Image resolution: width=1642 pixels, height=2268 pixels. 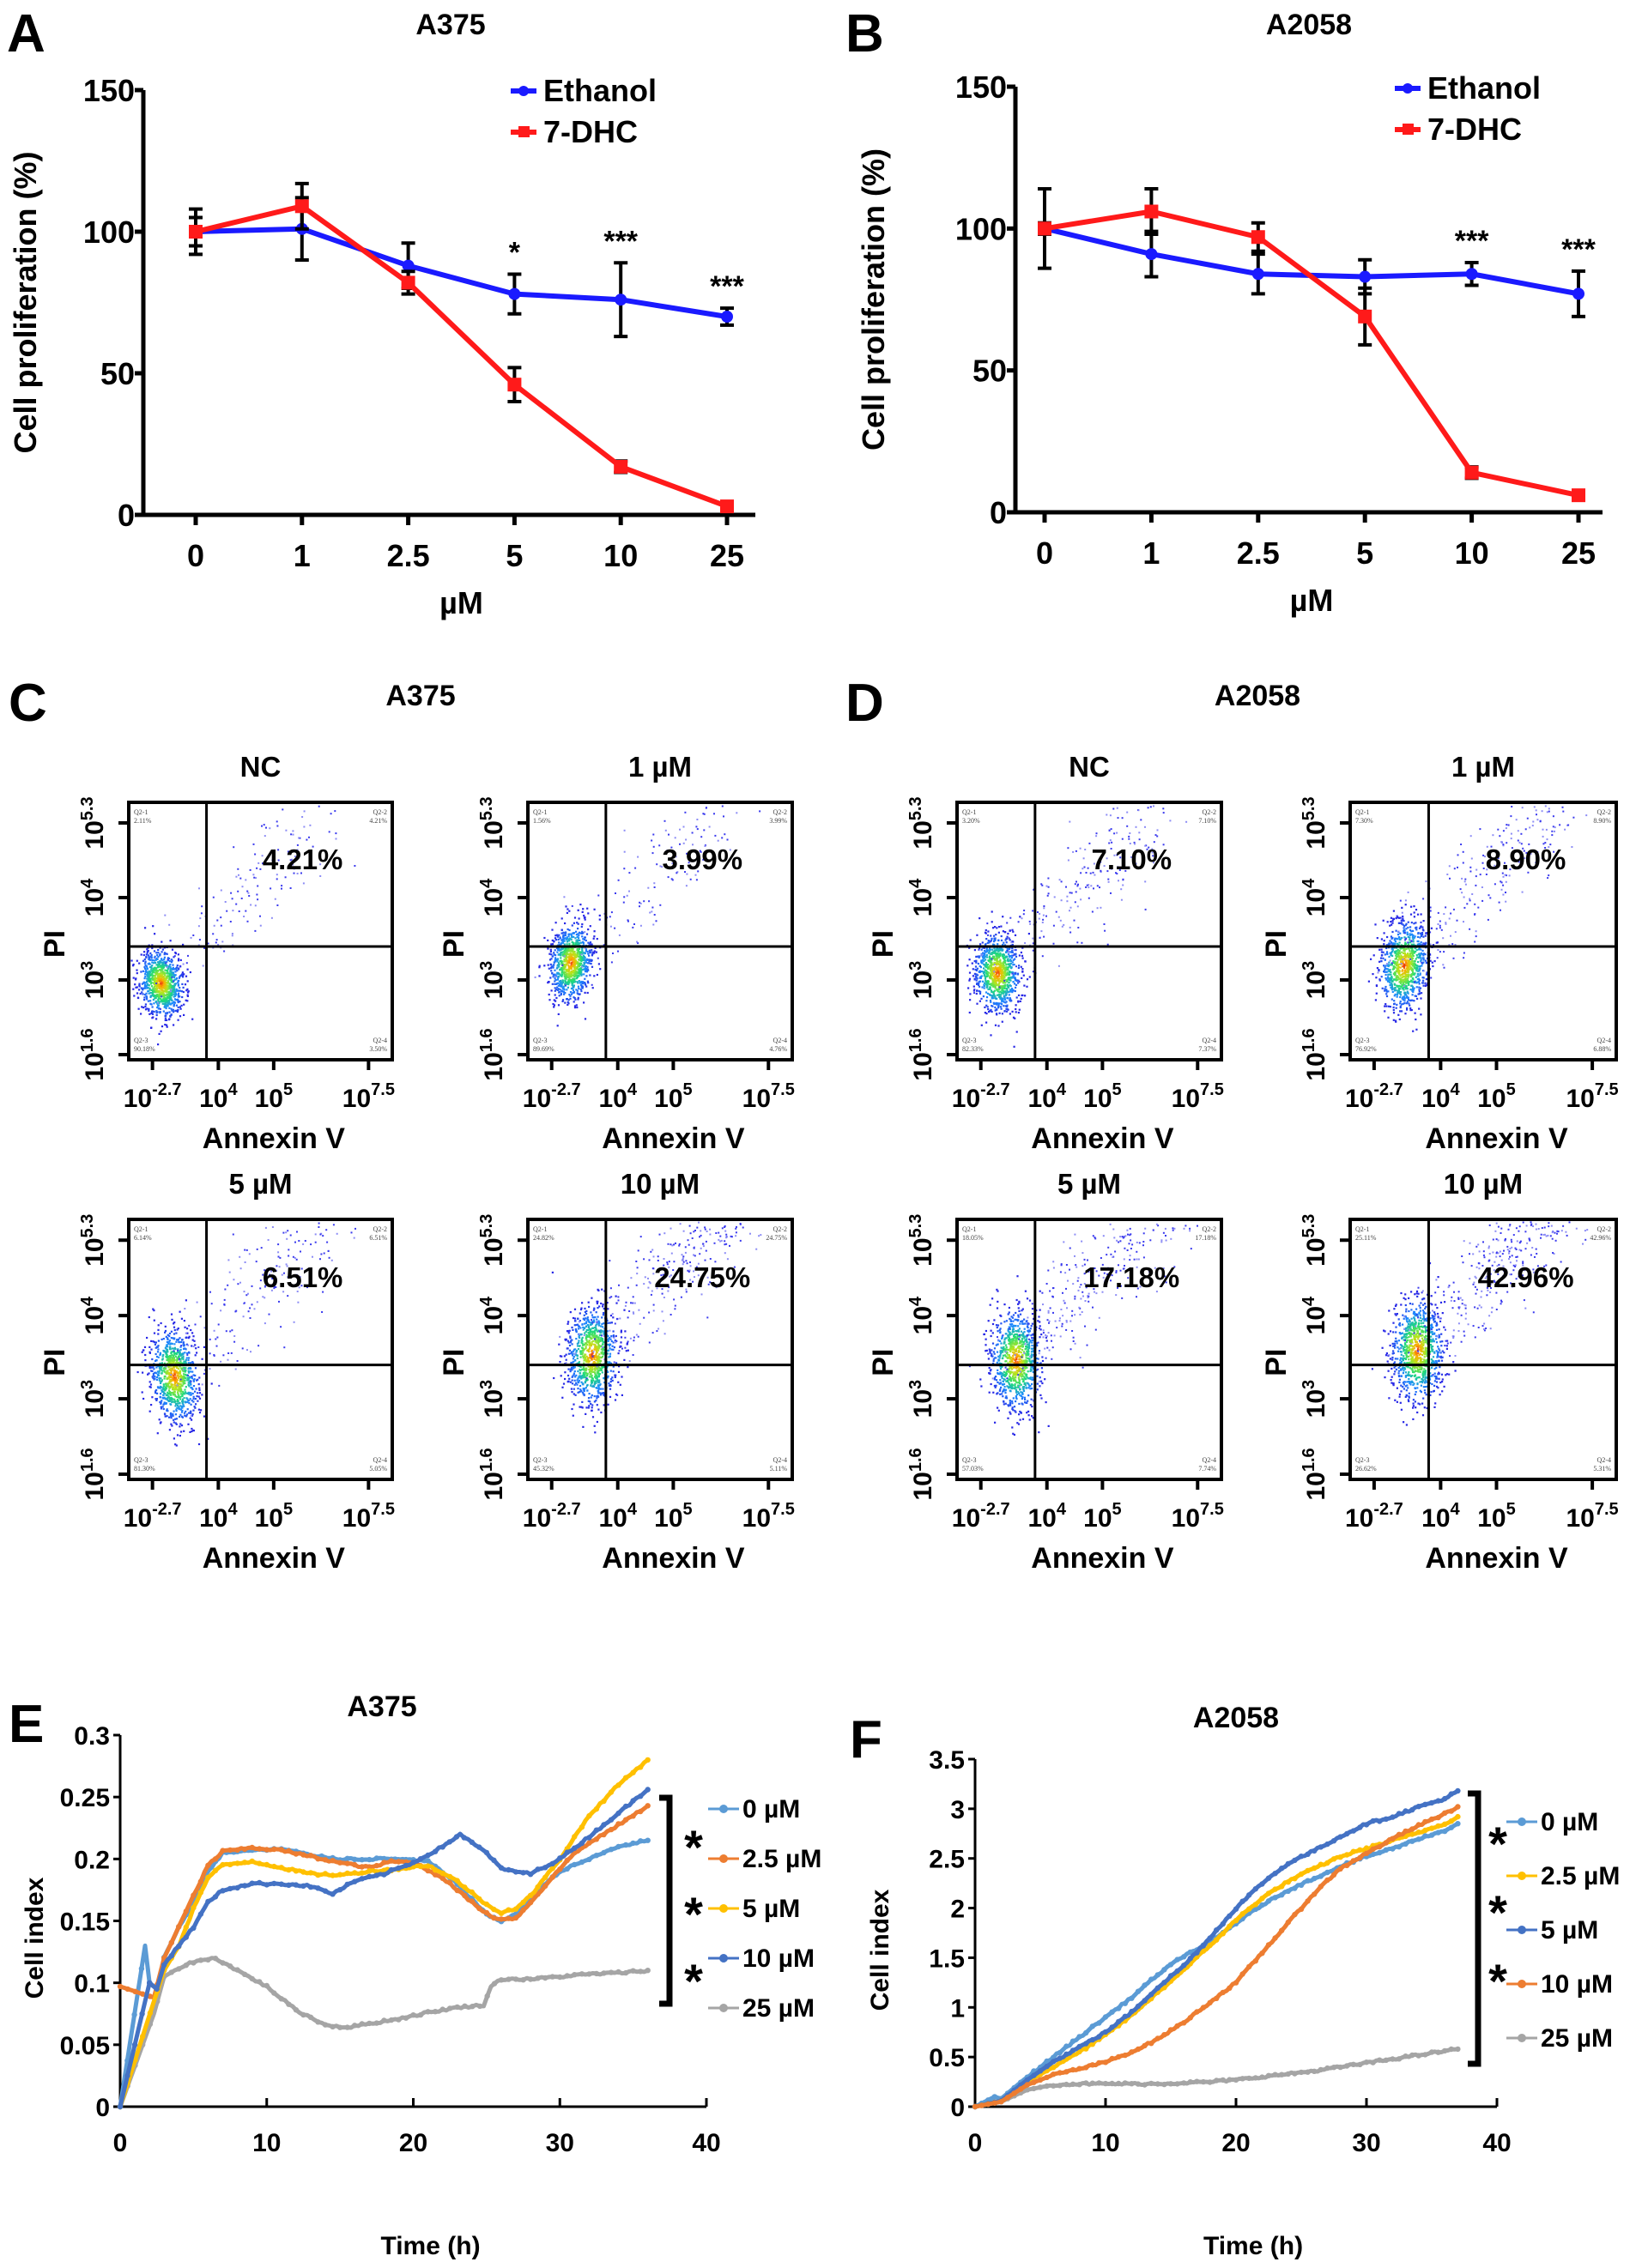 I want to click on y-tick-label: 101.6, so click(x=493, y=1474).